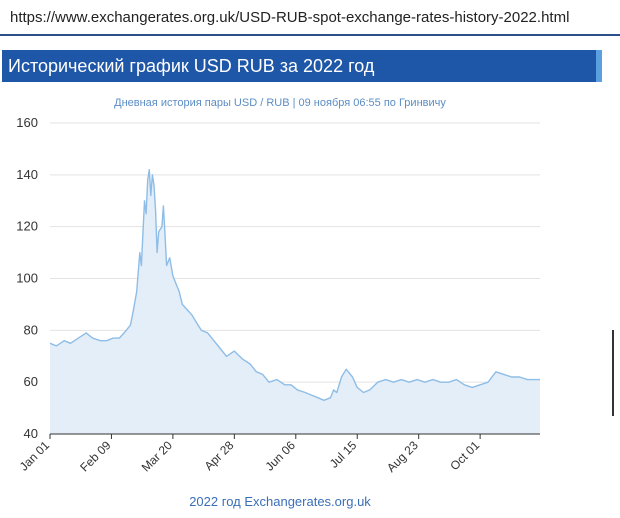  Describe the element at coordinates (464, 455) in the screenshot. I see `x-tick-label: Oct 01` at that location.